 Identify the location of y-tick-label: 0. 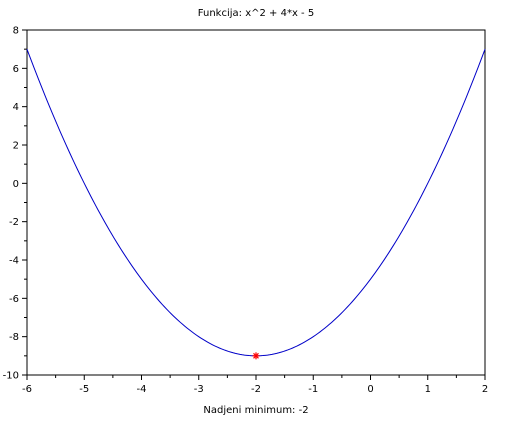
(16, 184).